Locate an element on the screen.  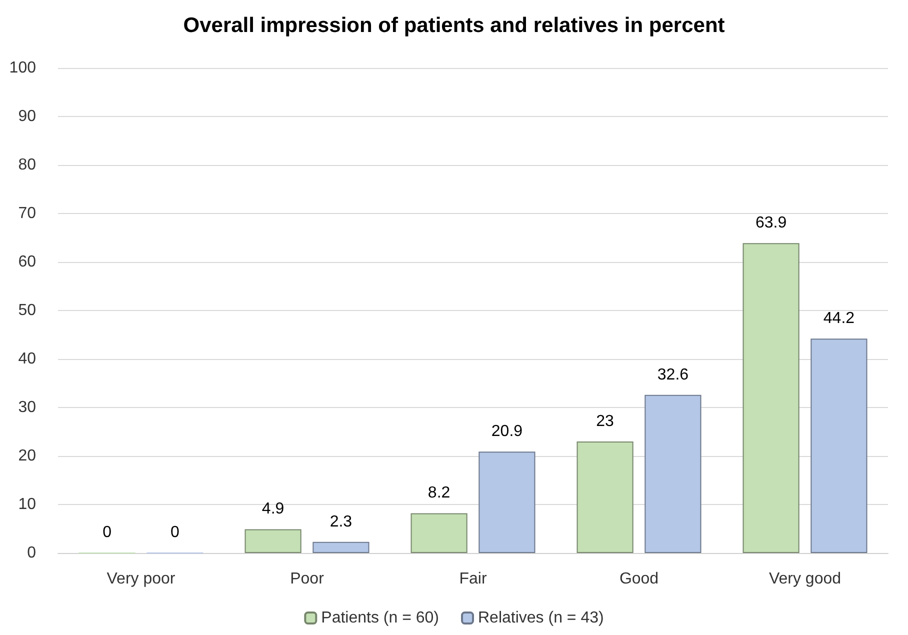
x-tick-label: Very good is located at coordinates (805, 579).